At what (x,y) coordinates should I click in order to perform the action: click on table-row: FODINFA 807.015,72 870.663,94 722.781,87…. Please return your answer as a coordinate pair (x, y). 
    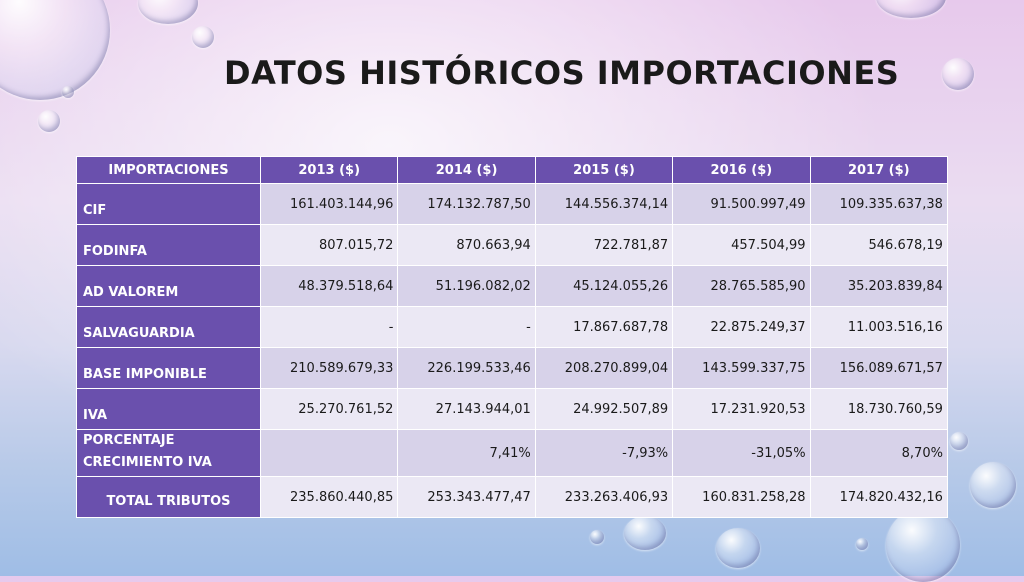
    Looking at the image, I should click on (512, 245).